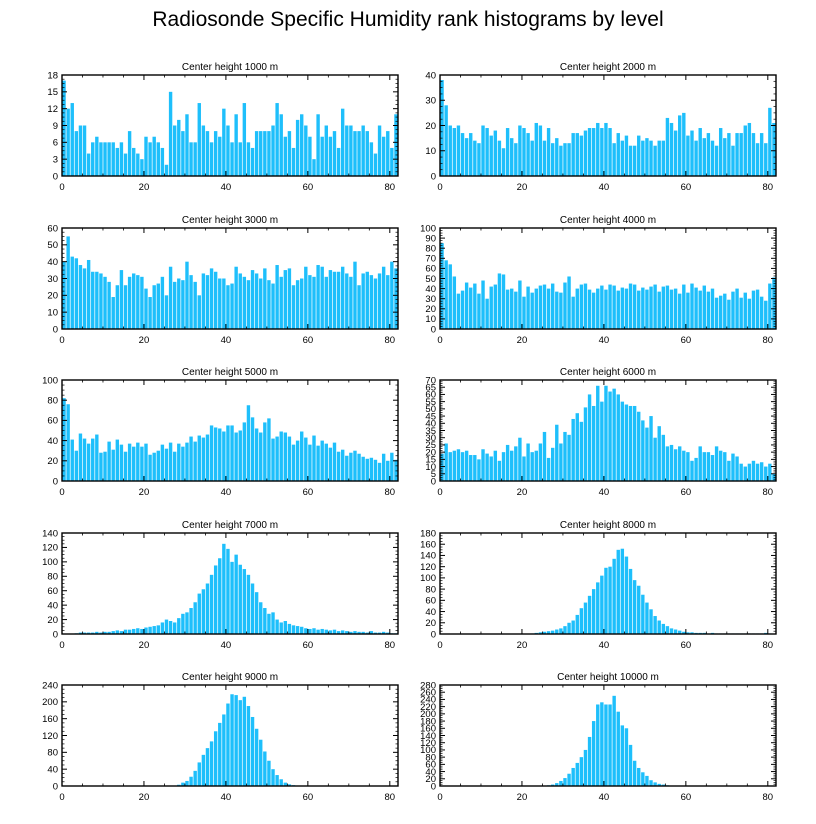  I want to click on y-tick-label: 30, so click(430, 299).